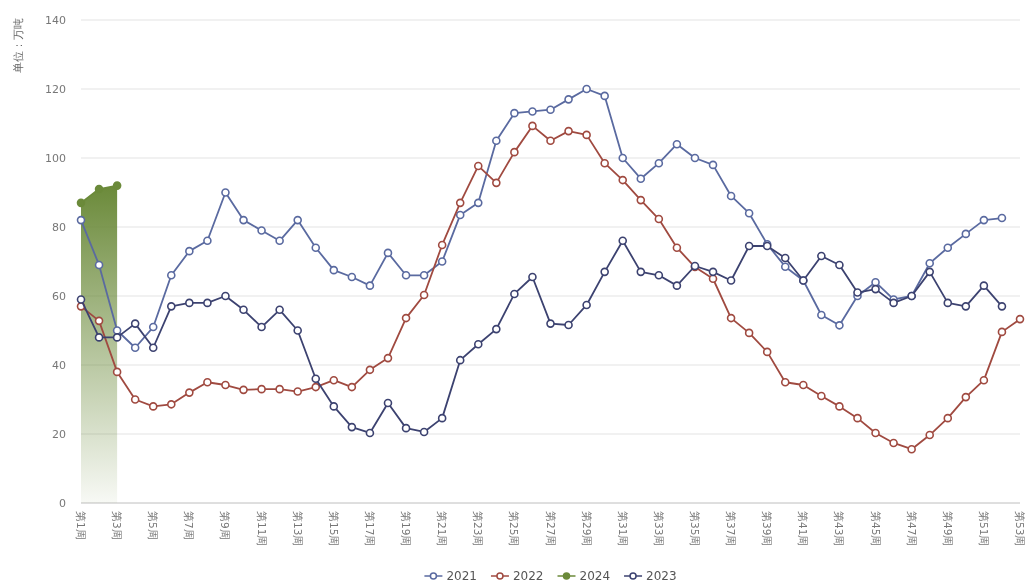  I want to click on y-tick-label: 100, so click(55, 158).